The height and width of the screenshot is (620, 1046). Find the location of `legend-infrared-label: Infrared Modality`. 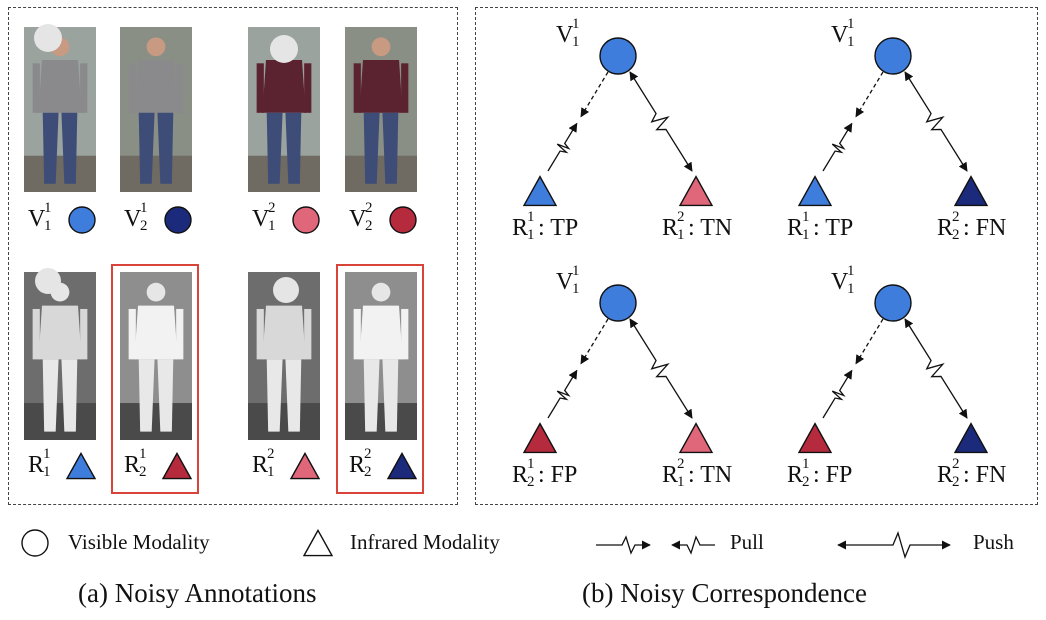

legend-infrared-label: Infrared Modality is located at coordinates (425, 542).